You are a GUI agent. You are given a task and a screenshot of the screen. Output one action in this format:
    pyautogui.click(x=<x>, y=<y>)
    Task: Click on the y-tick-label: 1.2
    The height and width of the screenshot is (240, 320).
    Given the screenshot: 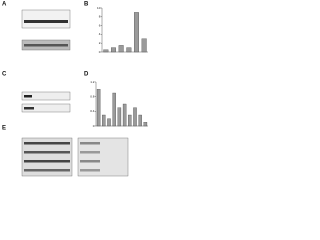 What is the action you would take?
    pyautogui.click(x=92, y=82)
    